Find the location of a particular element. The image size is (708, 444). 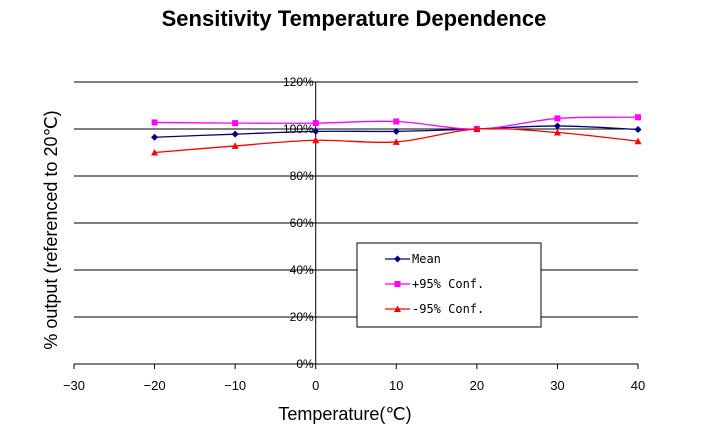

y-tick-label: 120% is located at coordinates (298, 82).